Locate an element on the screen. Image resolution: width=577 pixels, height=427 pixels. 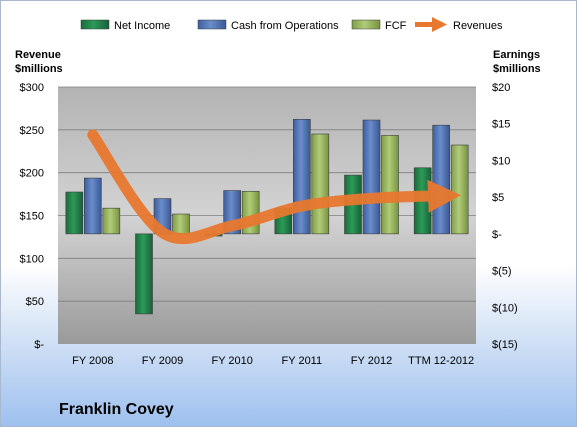
bar-cash-from-operations-fy-2011 is located at coordinates (302, 177).